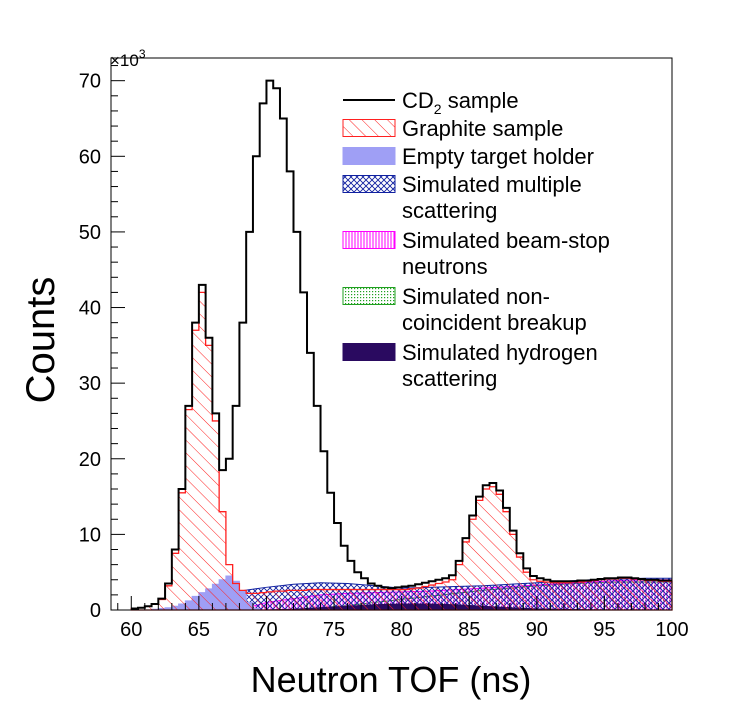  I want to click on y-tick-label: 50, so click(90, 233).